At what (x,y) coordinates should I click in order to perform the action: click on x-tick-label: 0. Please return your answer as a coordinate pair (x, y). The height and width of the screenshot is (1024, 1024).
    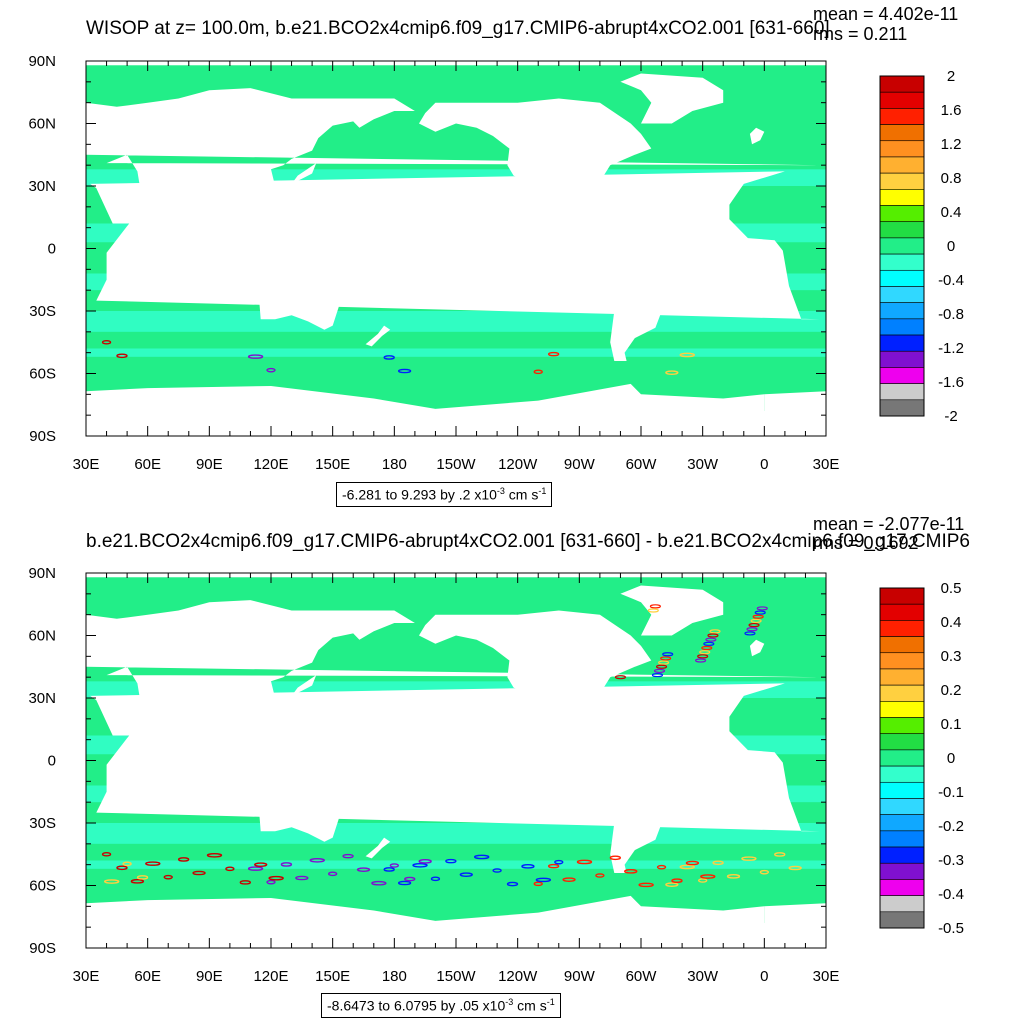
    Looking at the image, I should click on (764, 464).